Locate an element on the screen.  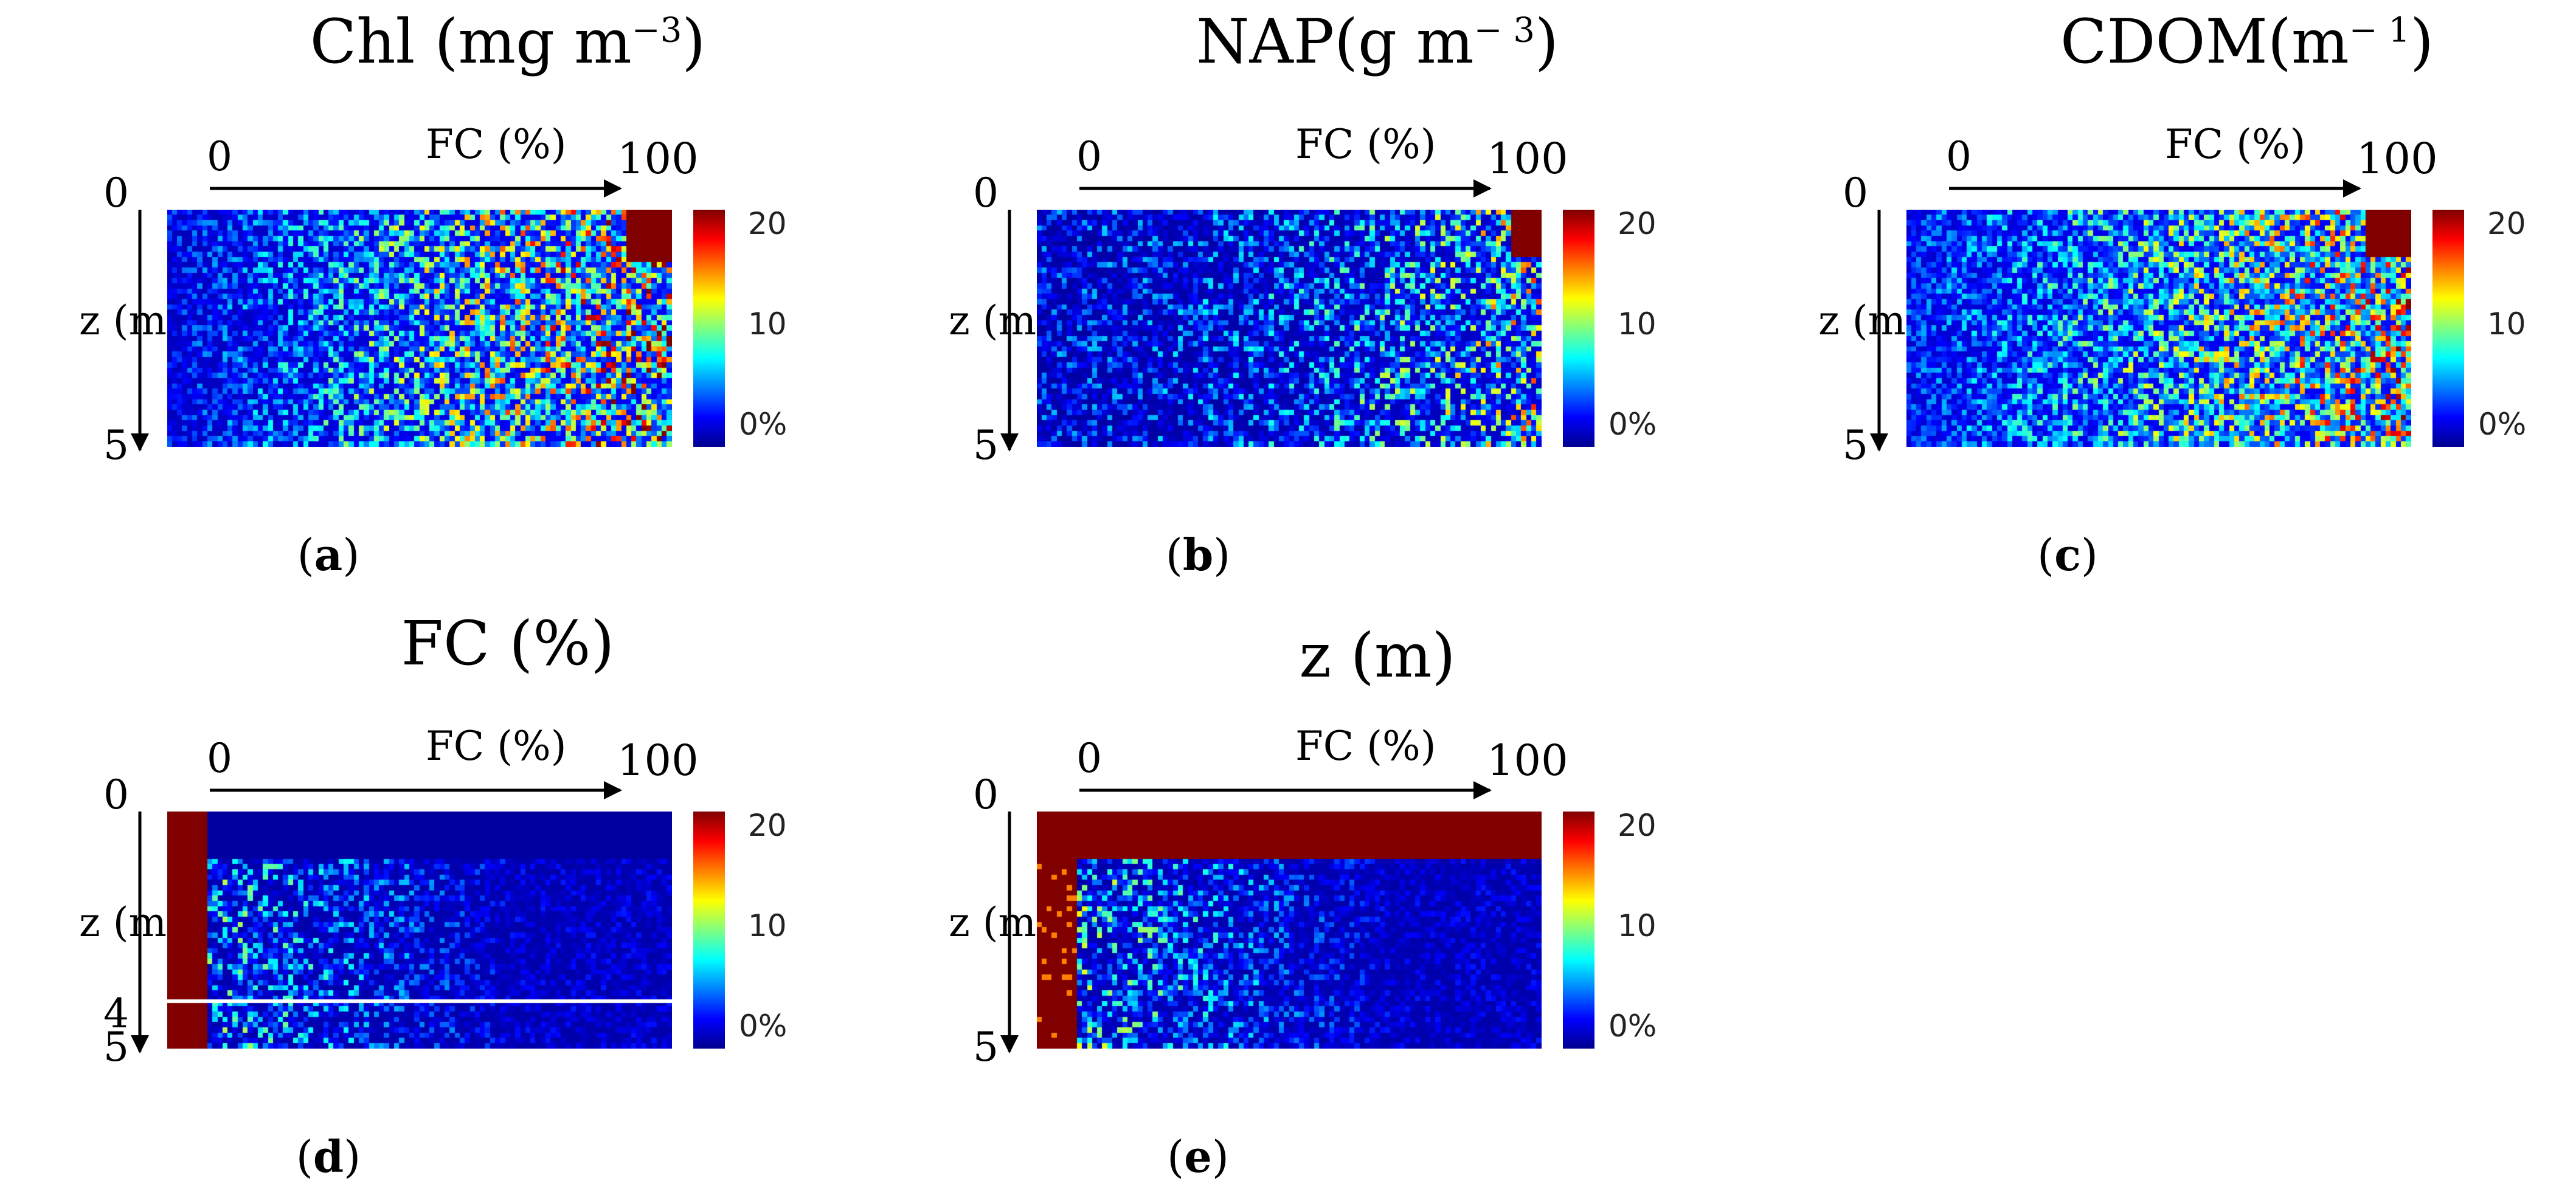
panel-label: (a) is located at coordinates (328, 555).